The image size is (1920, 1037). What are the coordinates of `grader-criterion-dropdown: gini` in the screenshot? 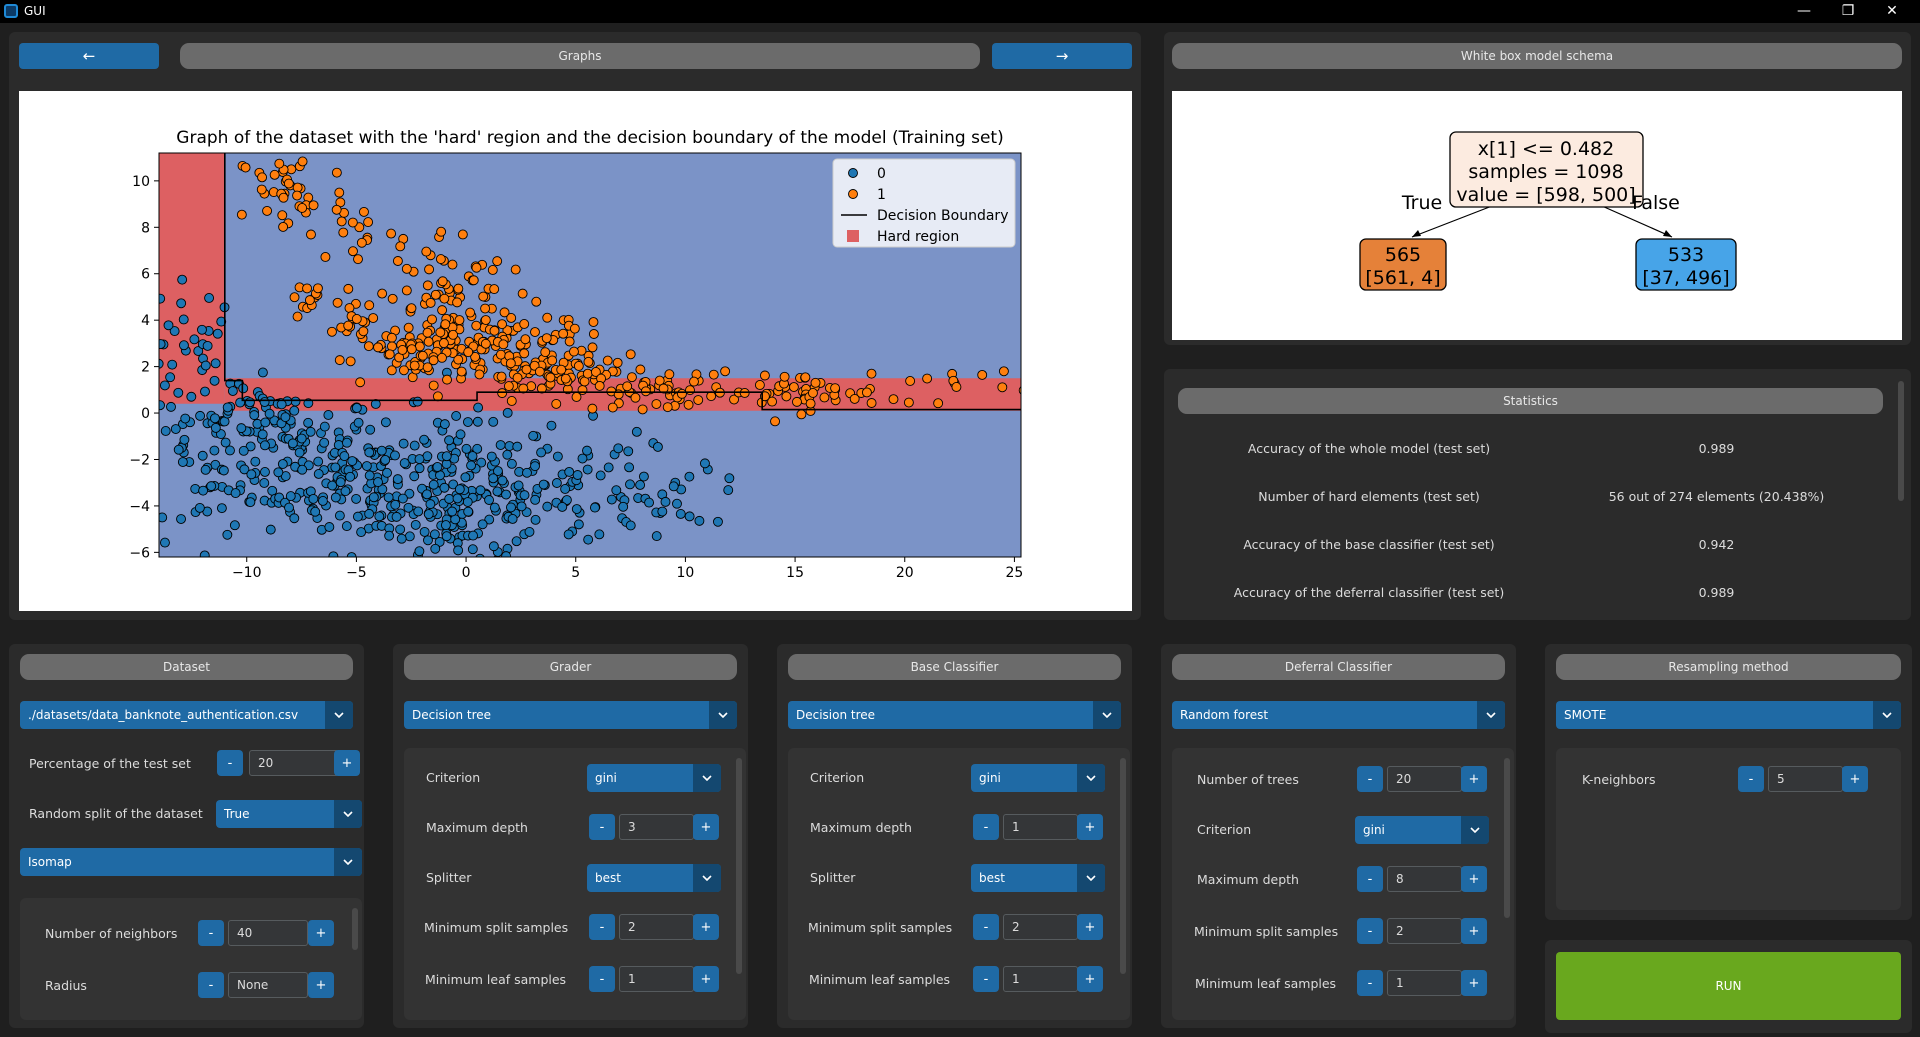 It's located at (654, 778).